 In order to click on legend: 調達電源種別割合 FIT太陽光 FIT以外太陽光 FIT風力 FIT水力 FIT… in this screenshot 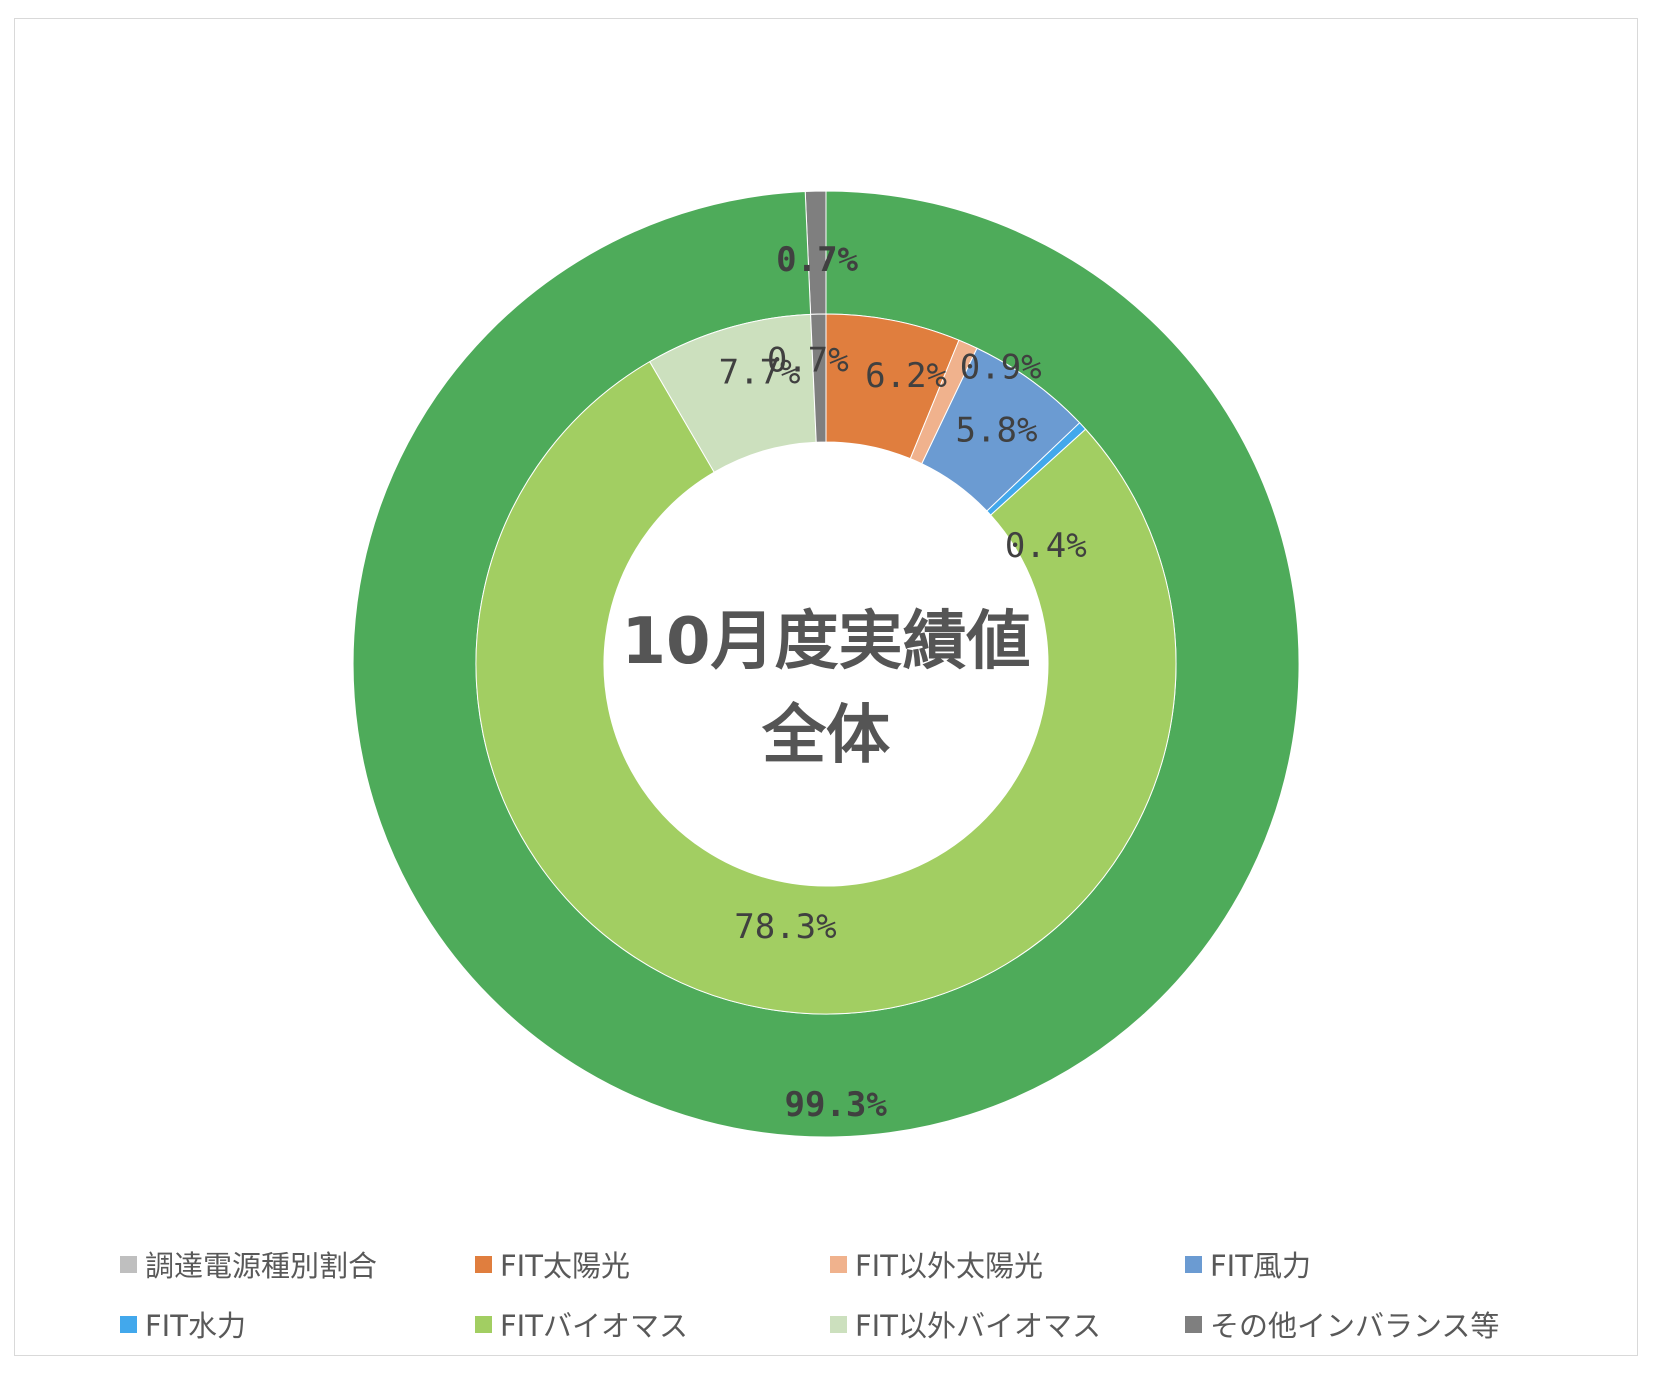, I will do `click(860, 1294)`.